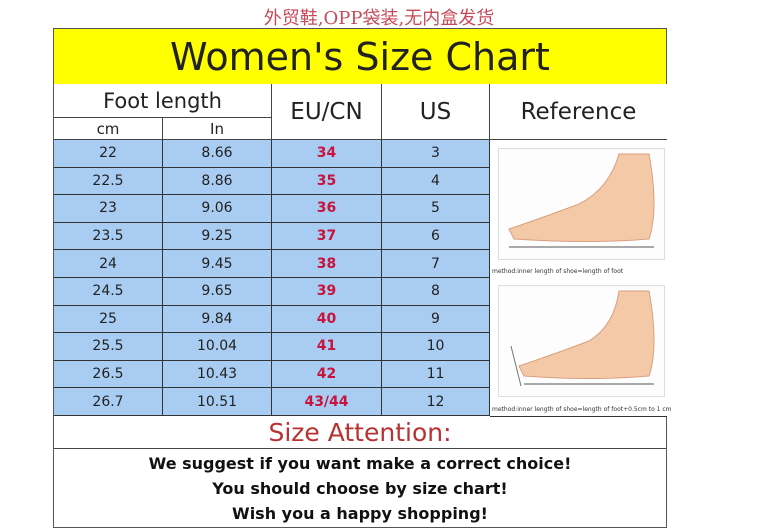 The width and height of the screenshot is (758, 528). Describe the element at coordinates (108, 209) in the screenshot. I see `size-cell-cm: 23` at that location.